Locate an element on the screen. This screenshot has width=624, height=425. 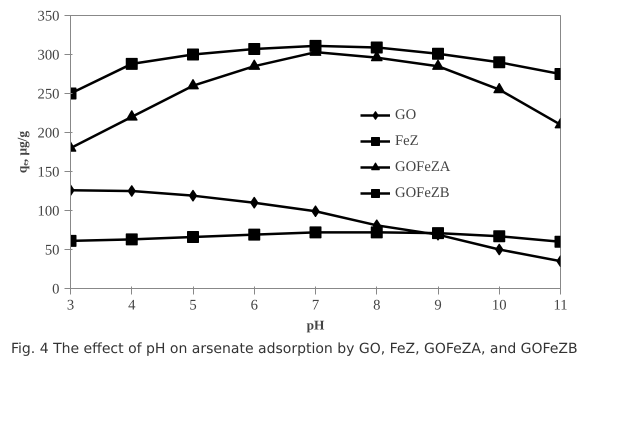
x-tick-label: 7 is located at coordinates (316, 306).